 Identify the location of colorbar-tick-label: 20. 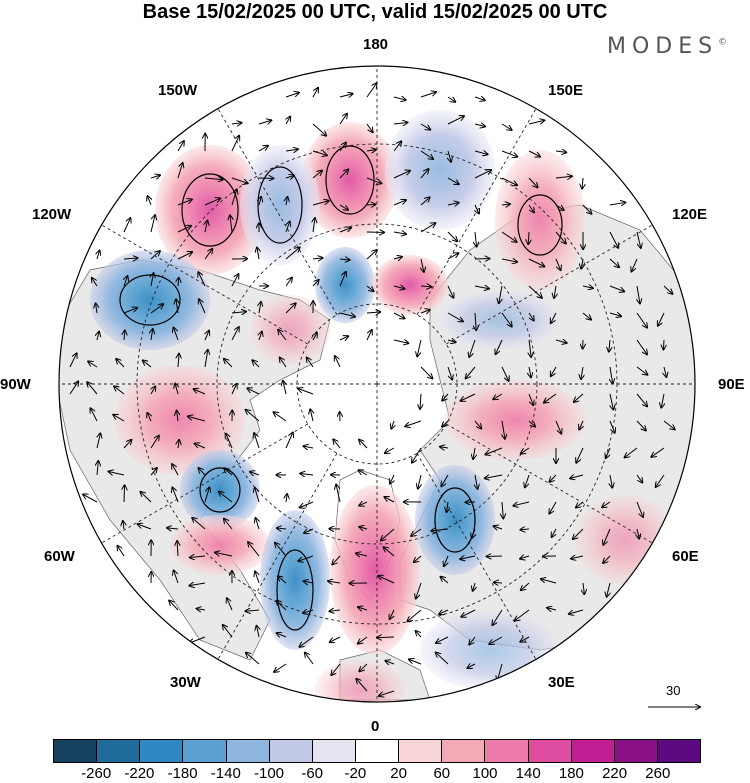
(398, 773).